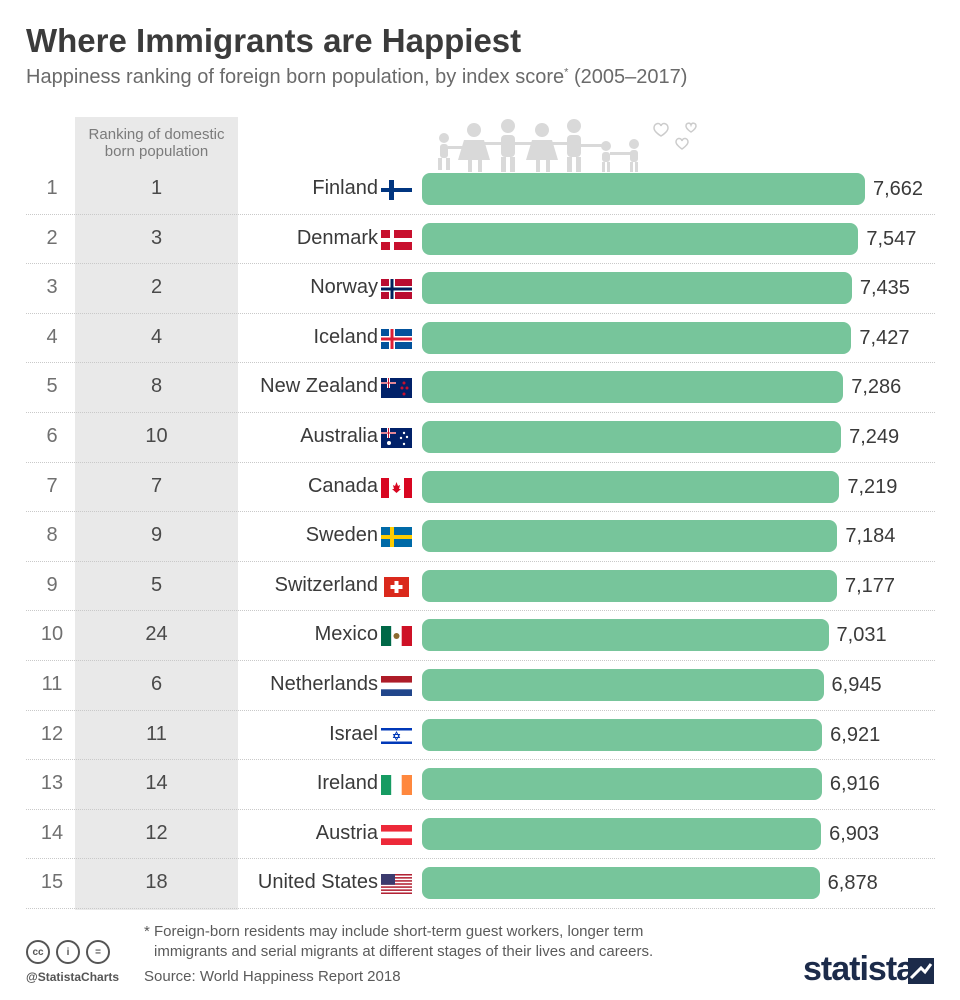 The width and height of the screenshot is (960, 1000). Describe the element at coordinates (52, 733) in the screenshot. I see `foreign-rank: 12` at that location.